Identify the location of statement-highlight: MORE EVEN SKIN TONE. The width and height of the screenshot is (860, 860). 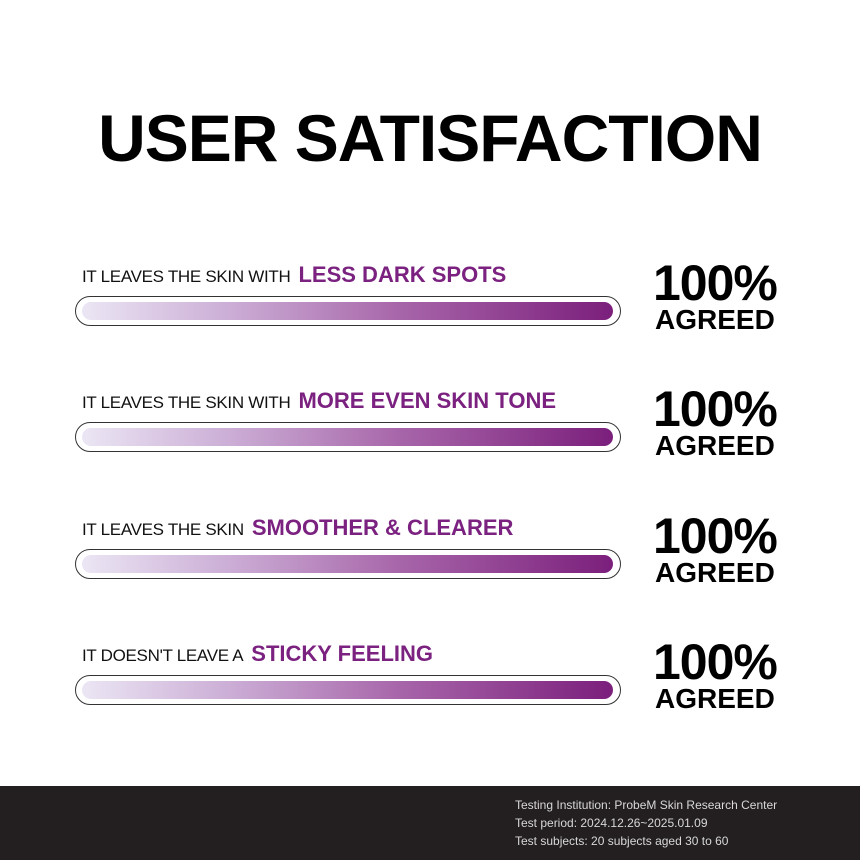
(427, 400).